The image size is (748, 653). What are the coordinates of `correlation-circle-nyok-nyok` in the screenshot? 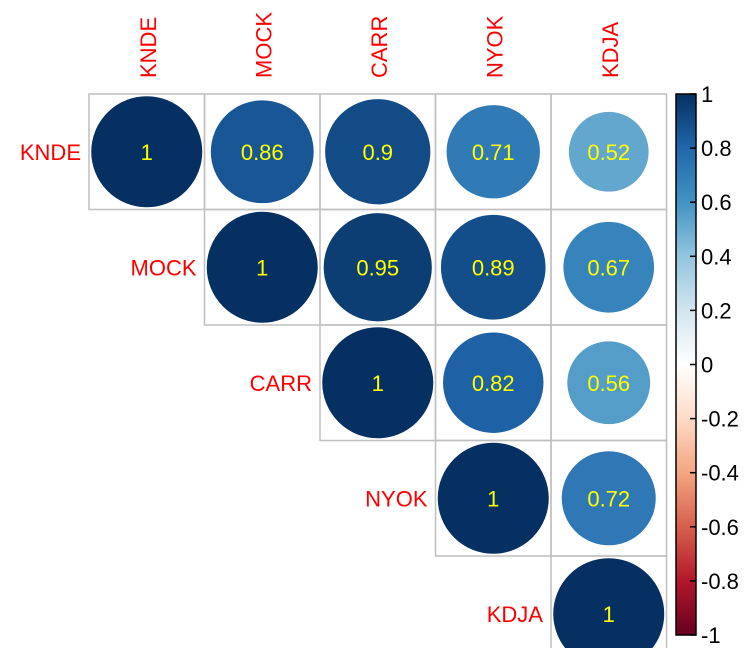 It's located at (493, 498).